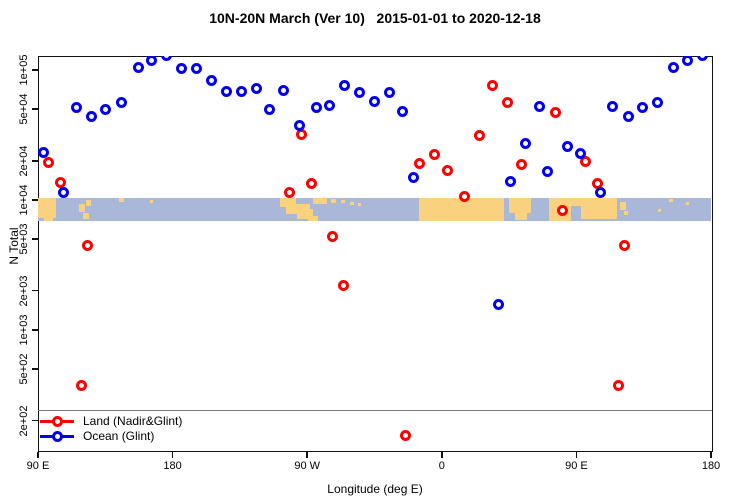 The width and height of the screenshot is (750, 500). I want to click on legend-label-ocean: Ocean (Glint), so click(119, 436).